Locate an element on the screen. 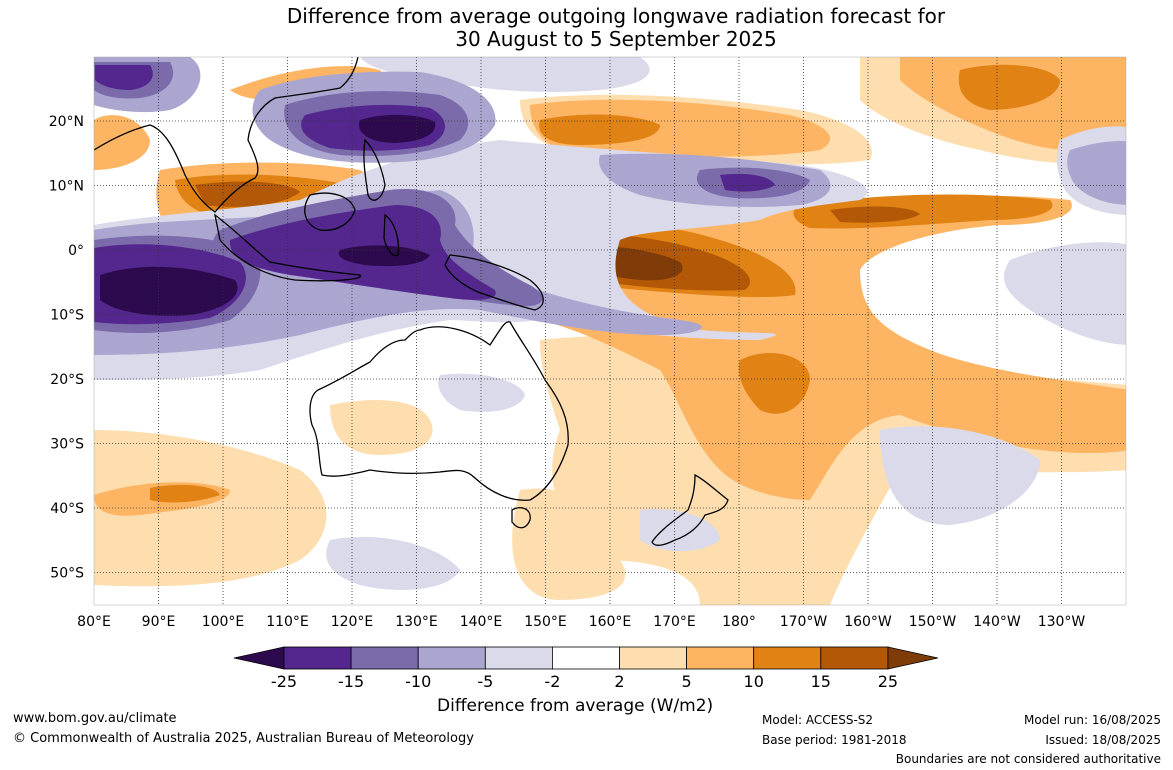 This screenshot has height=770, width=1173. colorbar-tick-label: 15 is located at coordinates (821, 681).